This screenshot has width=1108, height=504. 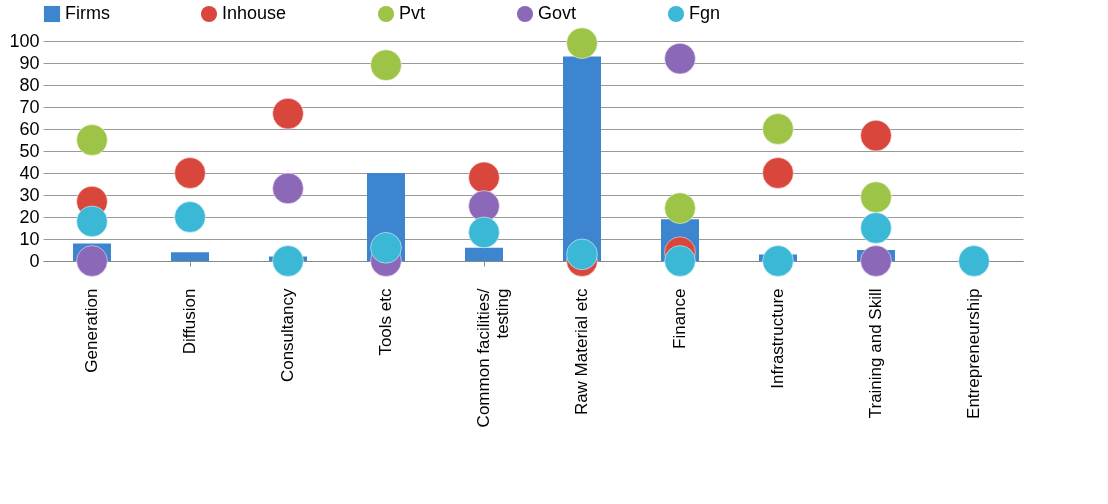 What do you see at coordinates (34, 260) in the screenshot?
I see `y-tick-label: 0` at bounding box center [34, 260].